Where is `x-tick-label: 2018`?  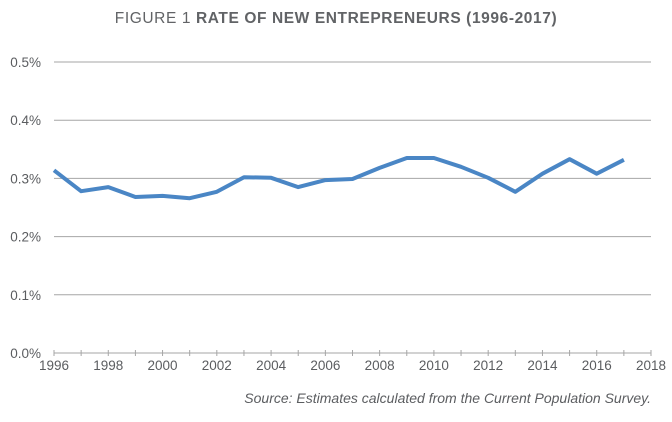
x-tick-label: 2018 is located at coordinates (651, 365).